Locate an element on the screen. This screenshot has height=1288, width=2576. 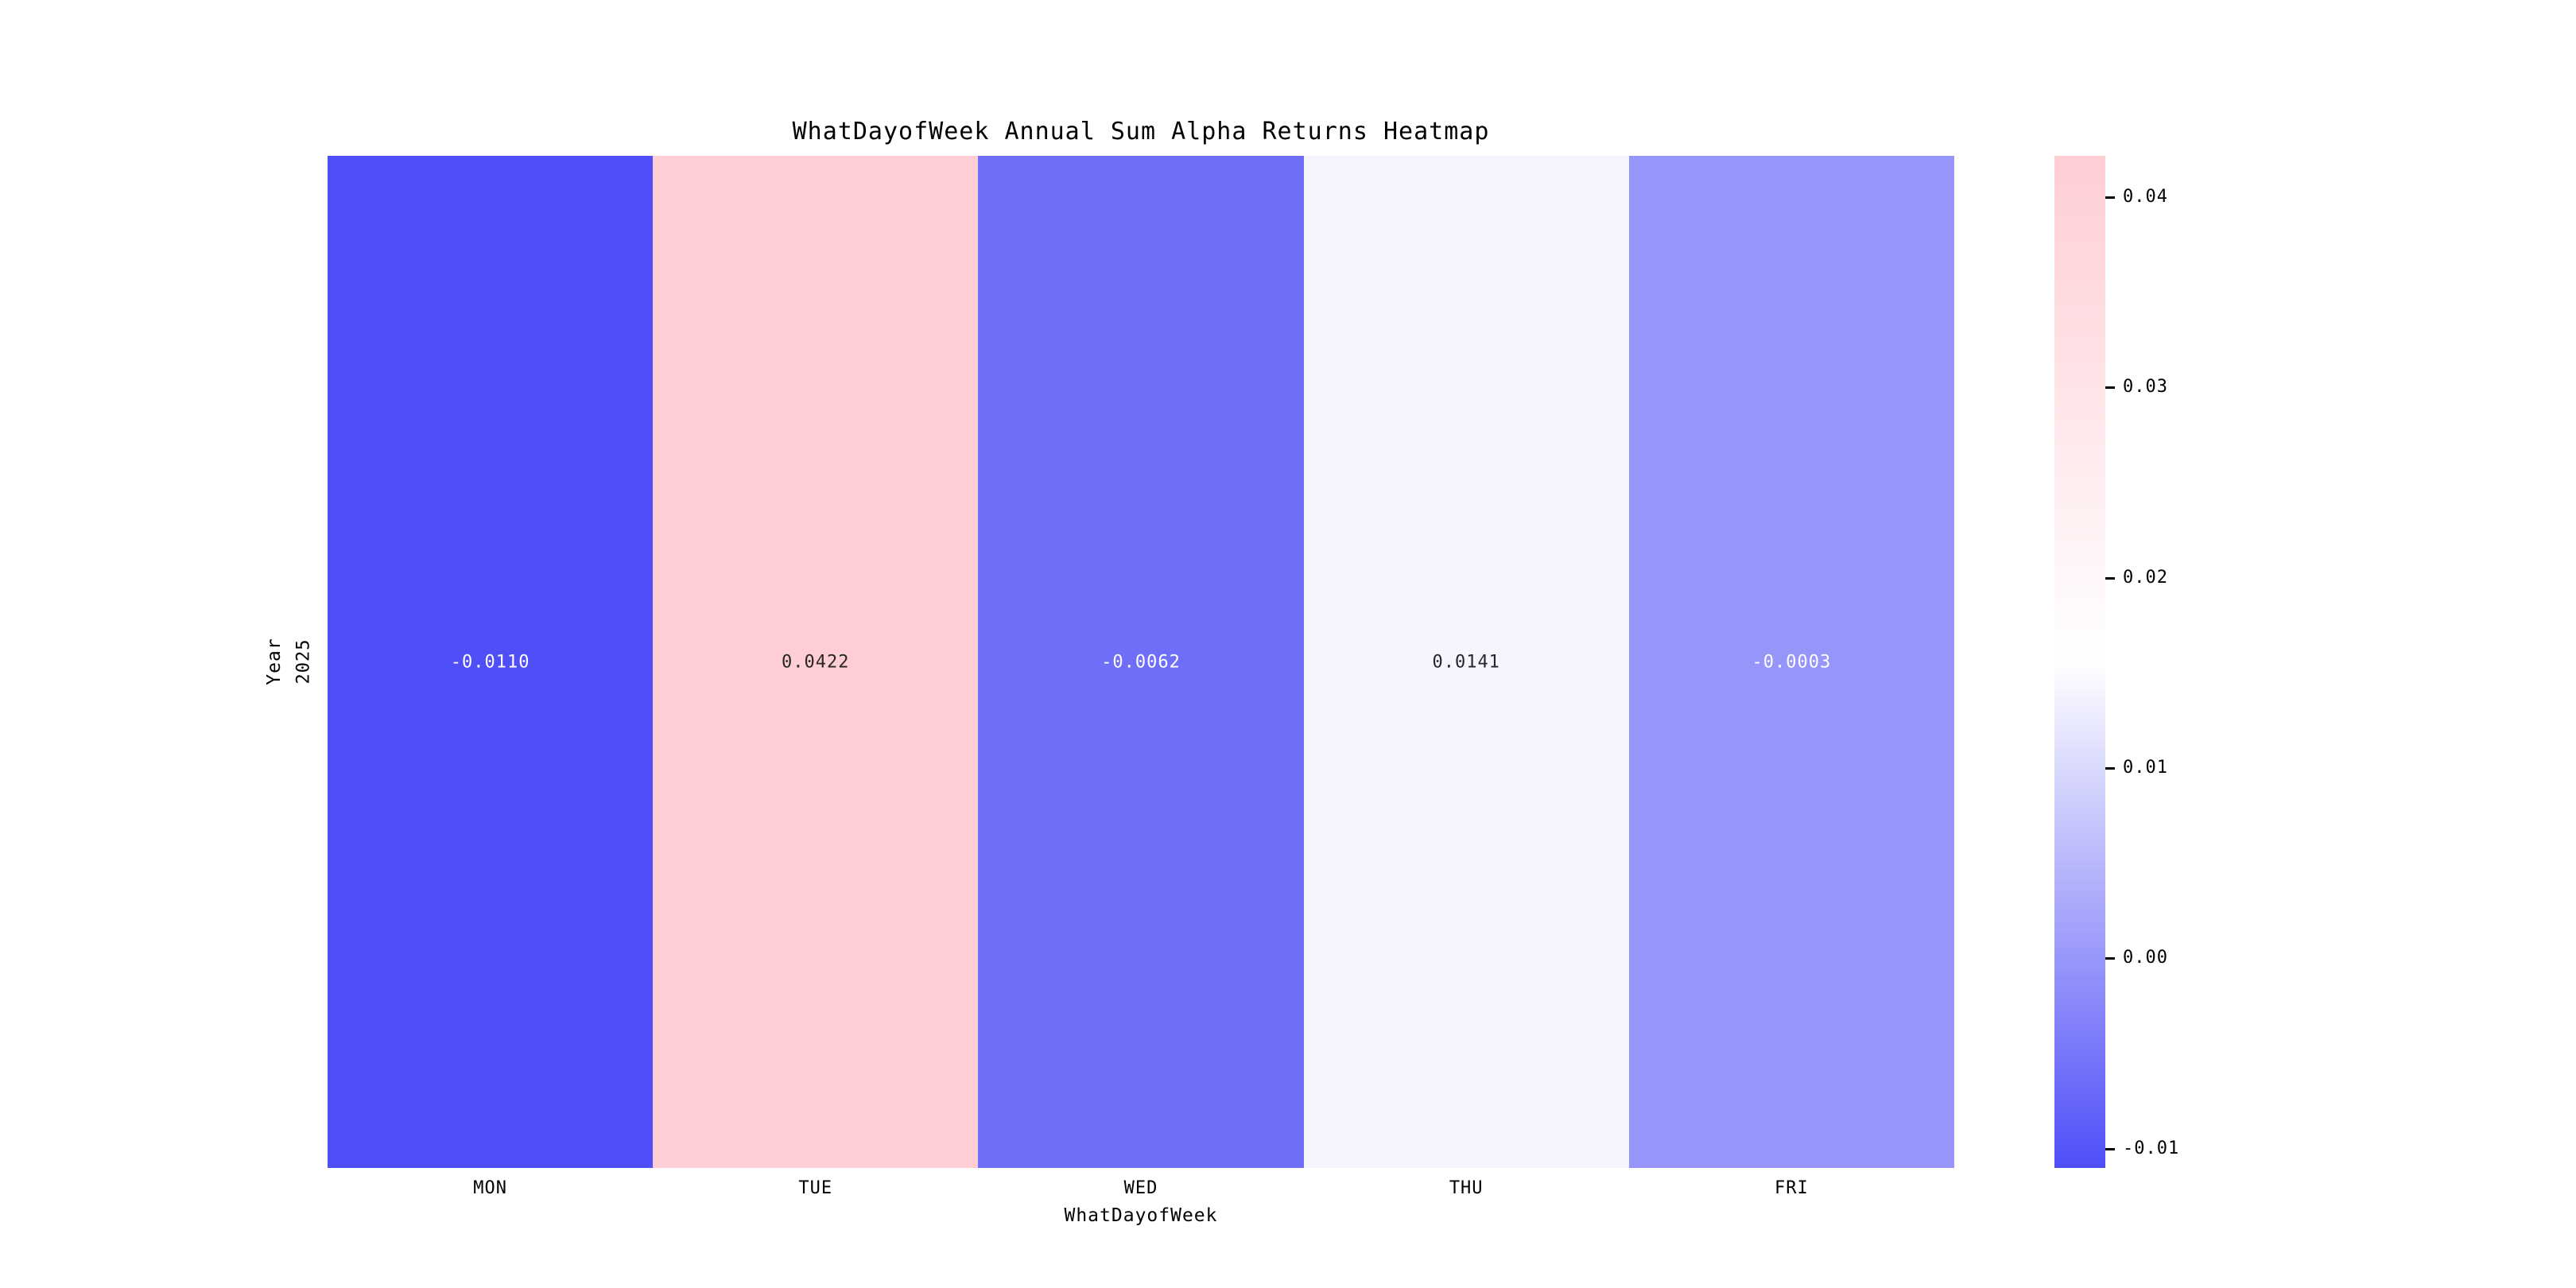
tick-text: 0.00 is located at coordinates (2146, 958).